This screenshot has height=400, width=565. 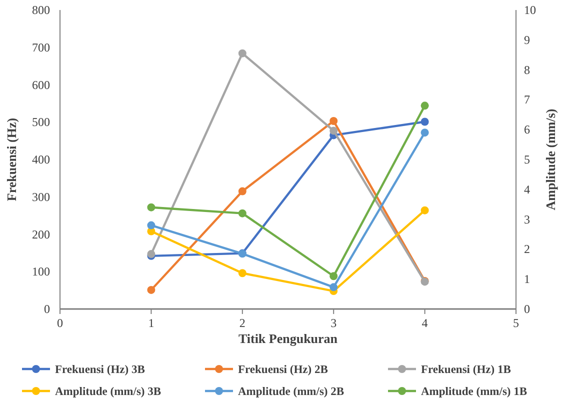 I want to click on y2-tick-label: 7, so click(x=527, y=99).